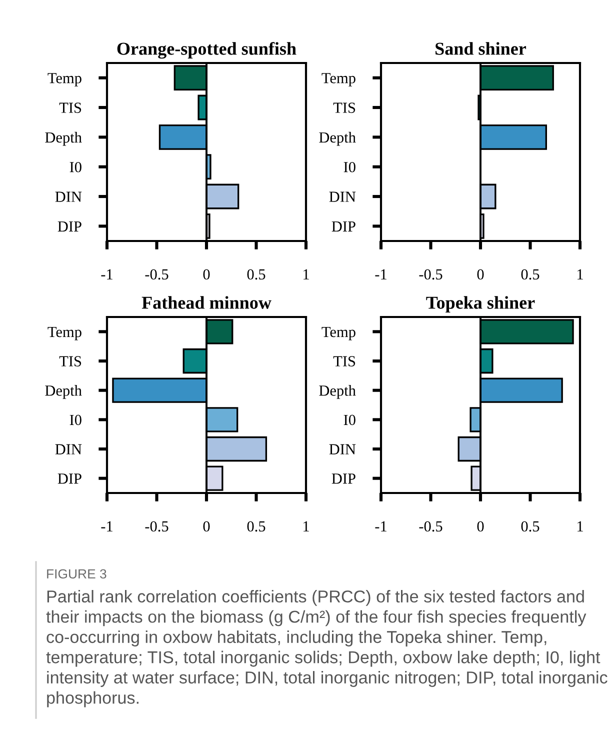  What do you see at coordinates (480, 304) in the screenshot?
I see `chart-title: Topeka shiner` at bounding box center [480, 304].